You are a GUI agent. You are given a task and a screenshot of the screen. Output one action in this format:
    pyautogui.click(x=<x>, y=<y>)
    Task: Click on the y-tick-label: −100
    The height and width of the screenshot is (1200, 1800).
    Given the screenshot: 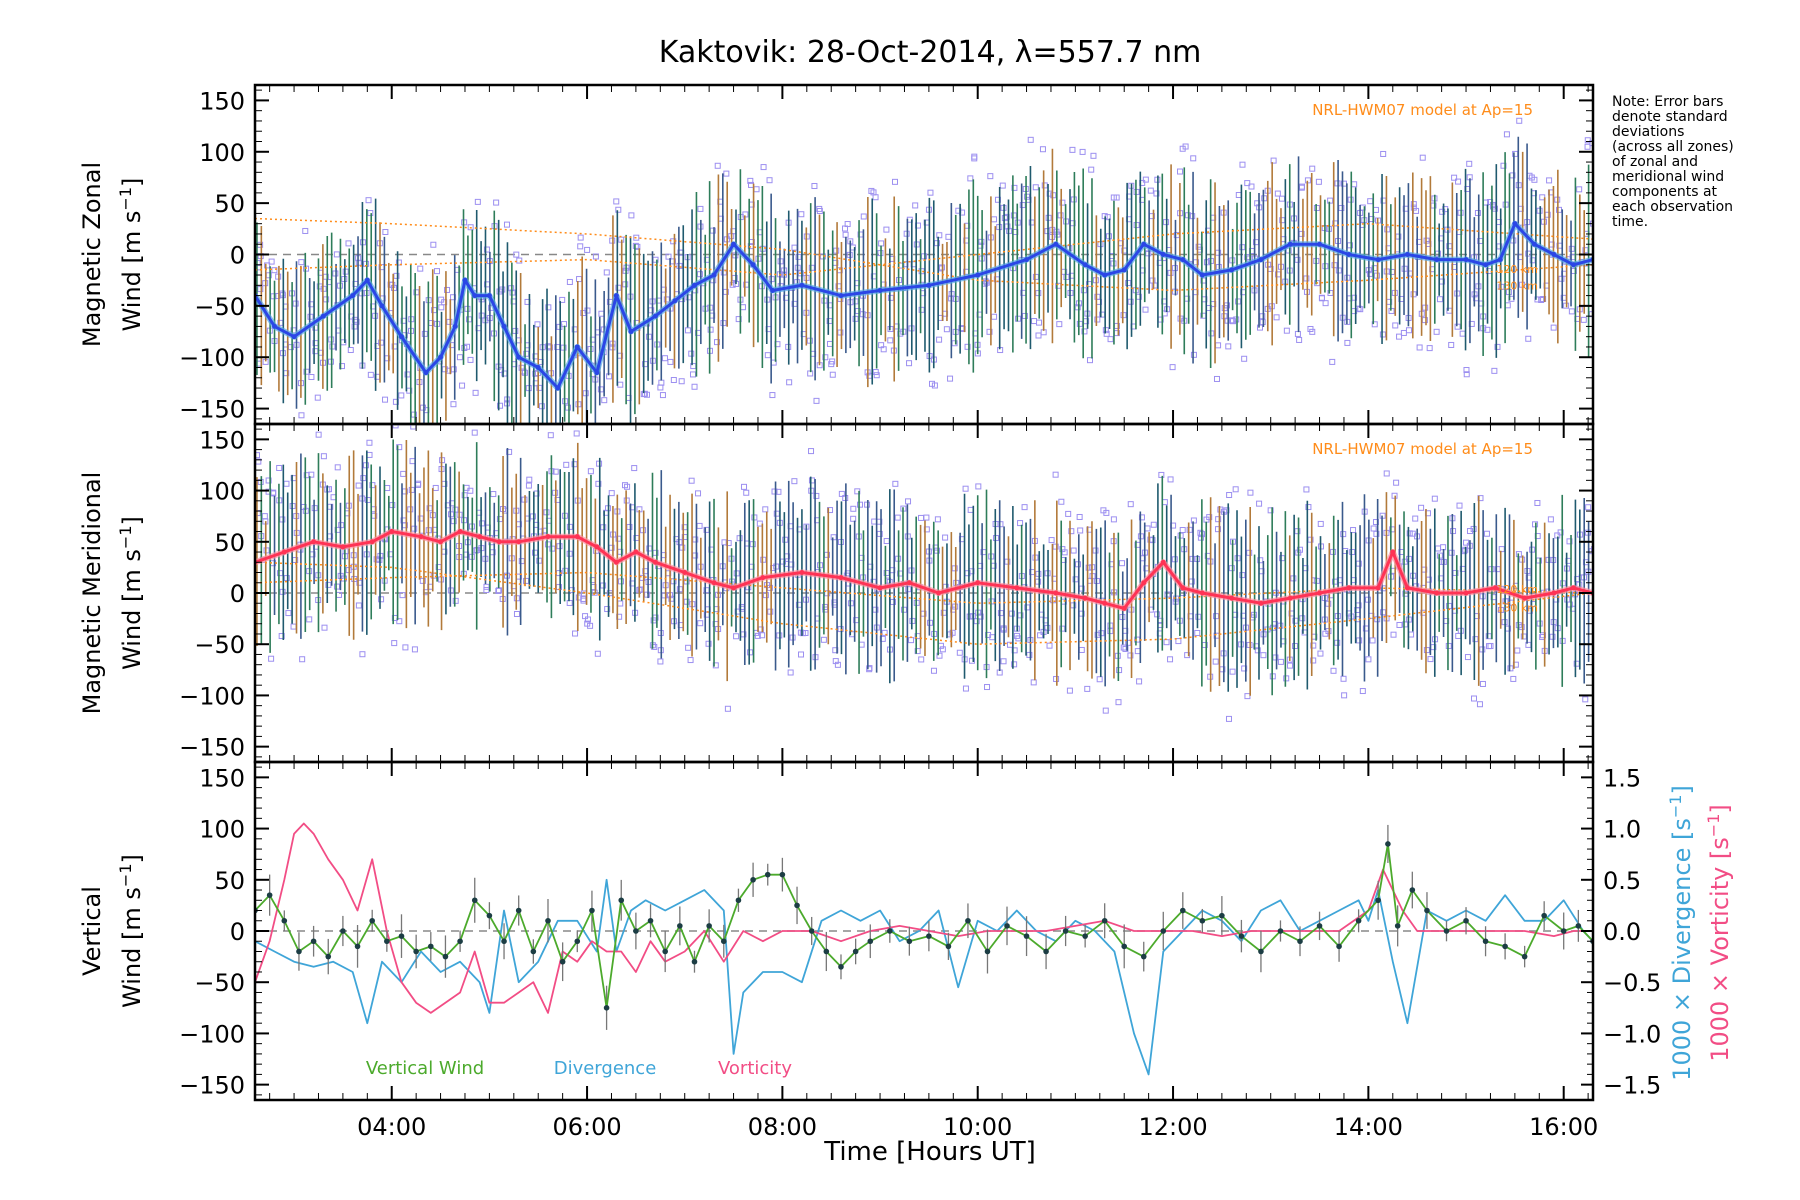 What is the action you would take?
    pyautogui.click(x=212, y=696)
    